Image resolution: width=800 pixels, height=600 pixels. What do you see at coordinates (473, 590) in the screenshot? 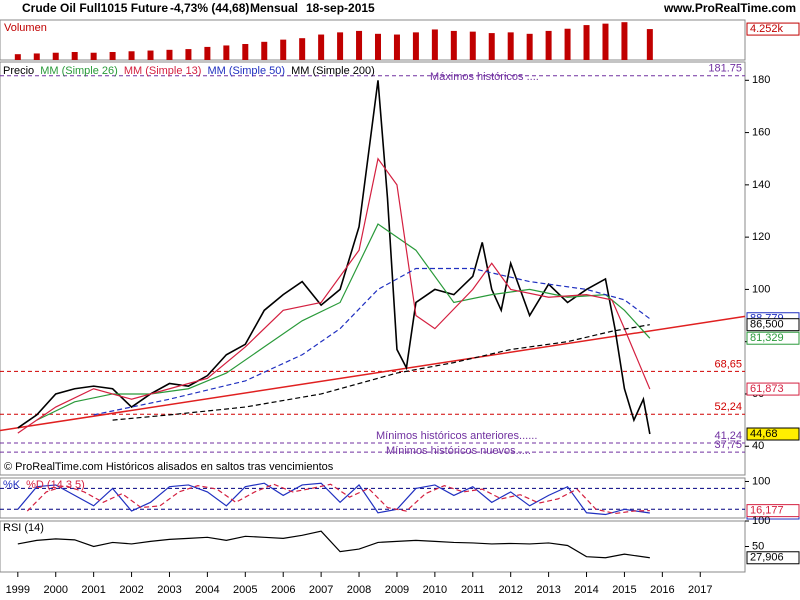
I see `x-tick-label: 2011` at bounding box center [473, 590].